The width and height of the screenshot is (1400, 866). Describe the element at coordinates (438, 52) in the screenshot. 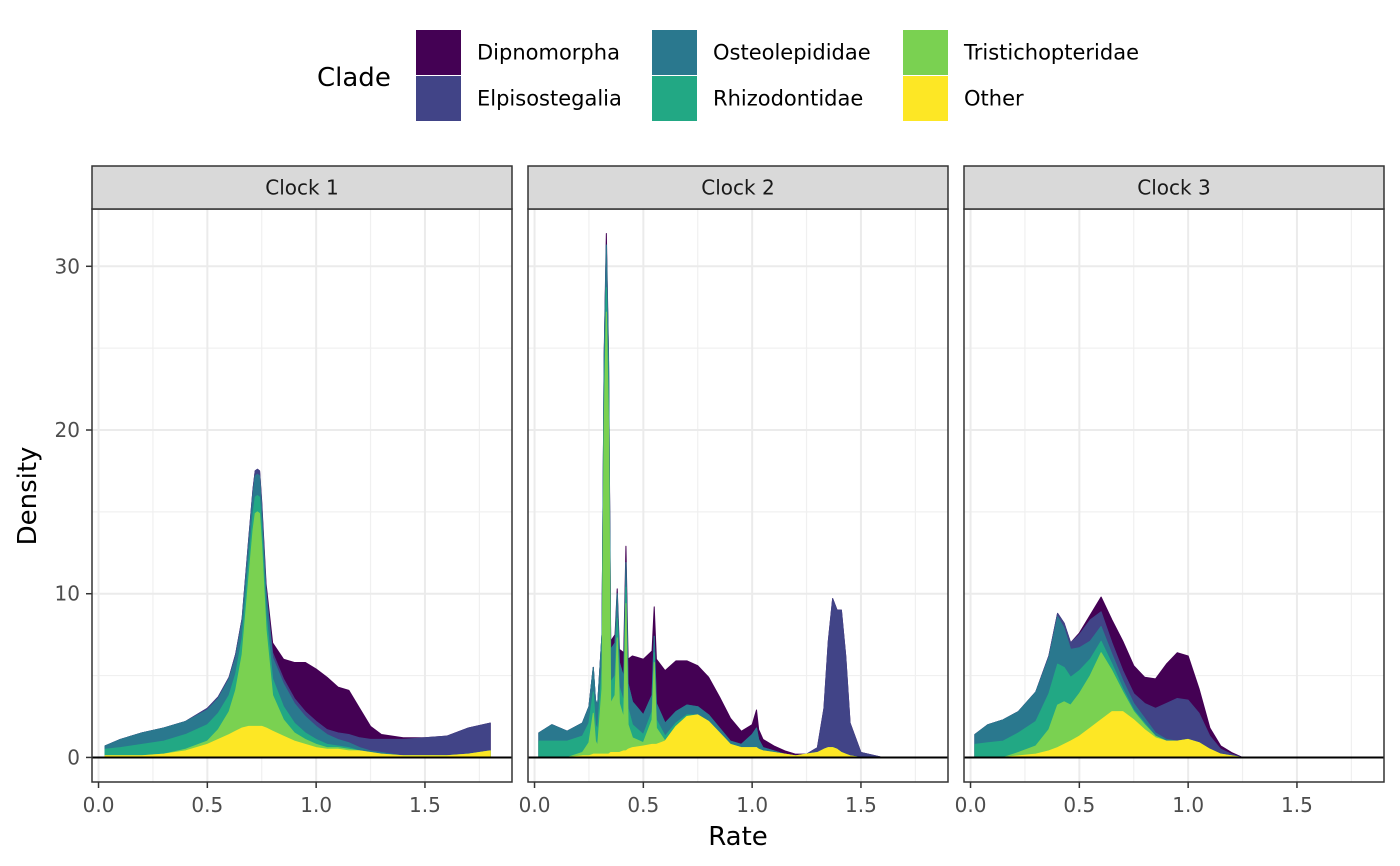

I see `legend-key-dipnomorpha` at that location.